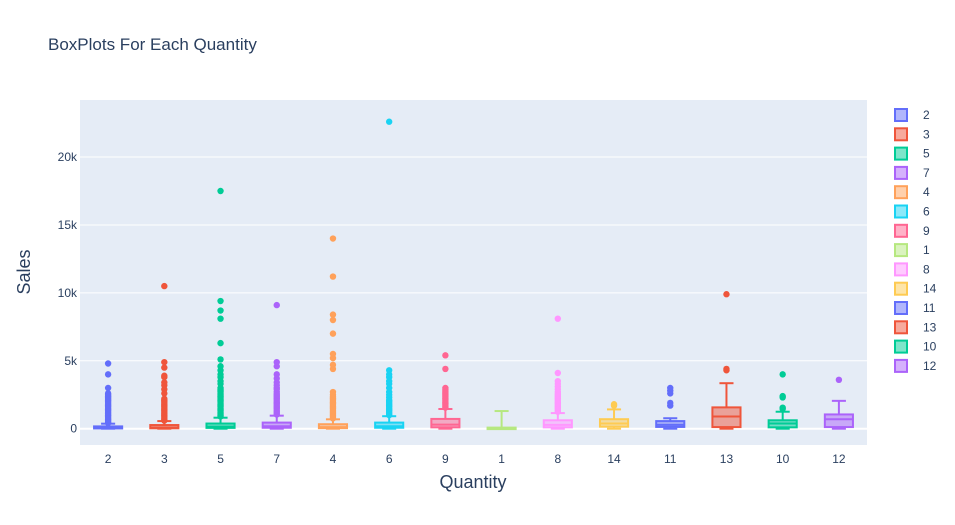 Image resolution: width=955 pixels, height=525 pixels. I want to click on x-tick-label: 3, so click(164, 459).